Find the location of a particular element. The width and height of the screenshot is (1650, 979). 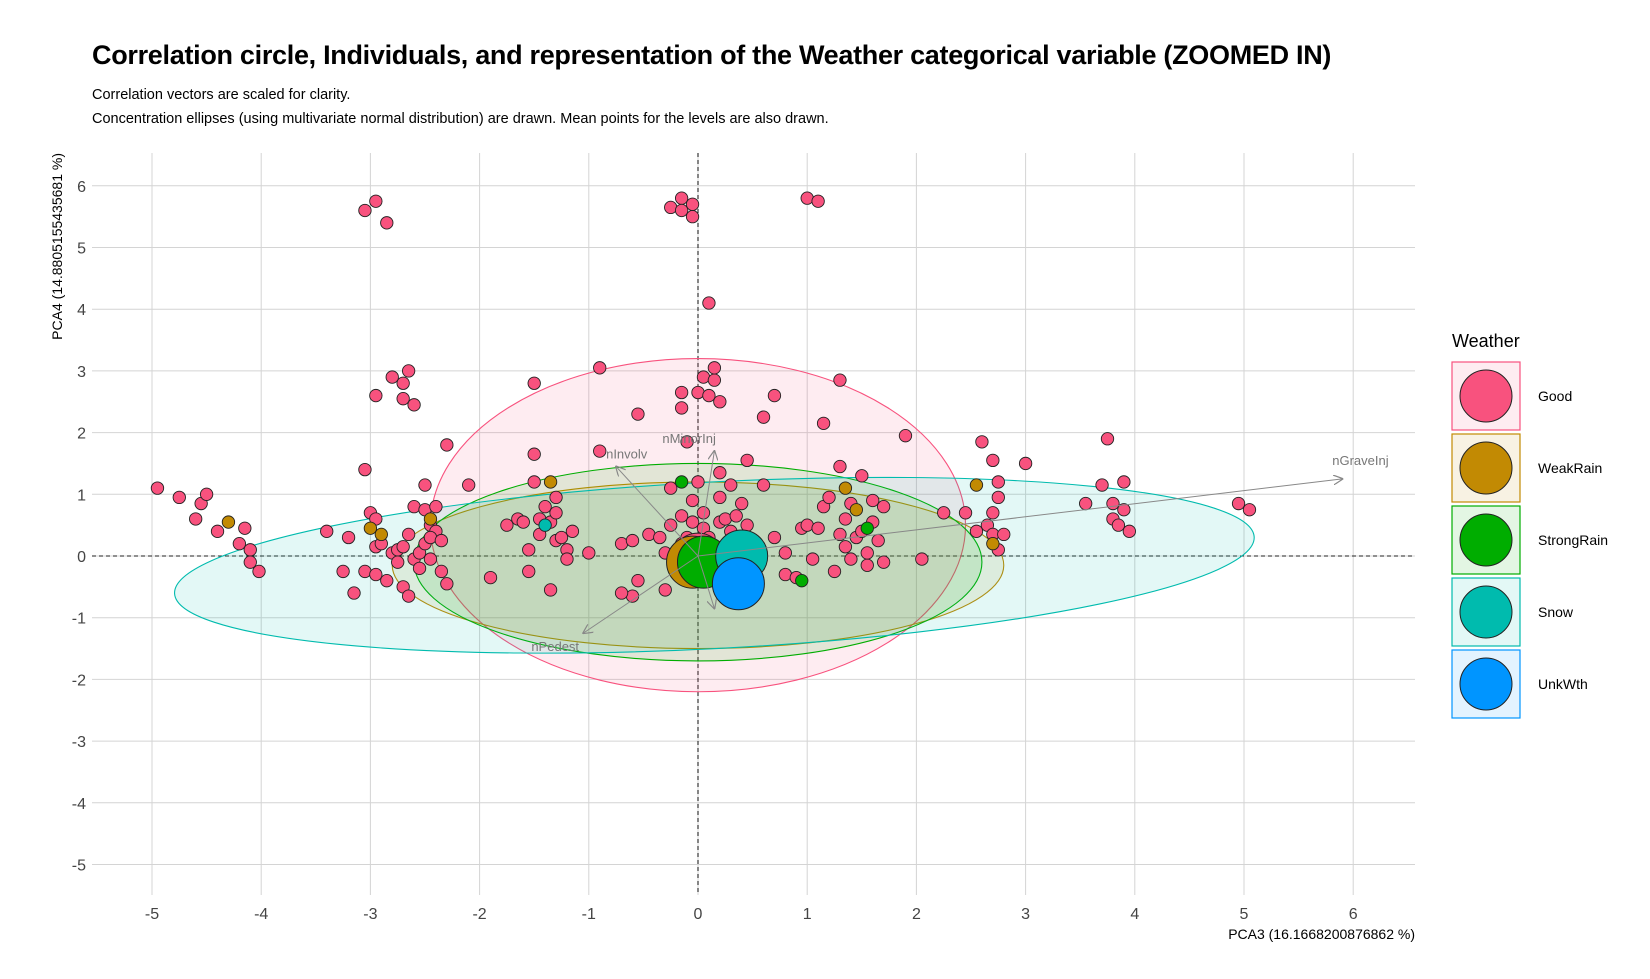

legend-label-snow: Snow is located at coordinates (1556, 612).